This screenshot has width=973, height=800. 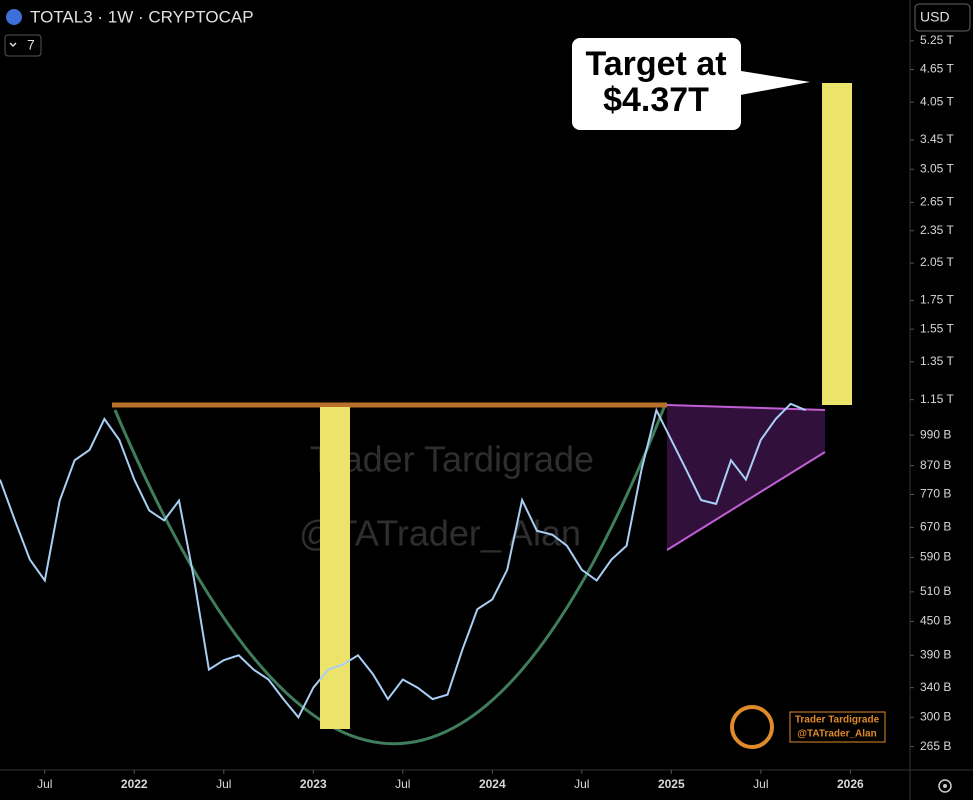 I want to click on y-tick-label: 4.05 T, so click(x=937, y=101).